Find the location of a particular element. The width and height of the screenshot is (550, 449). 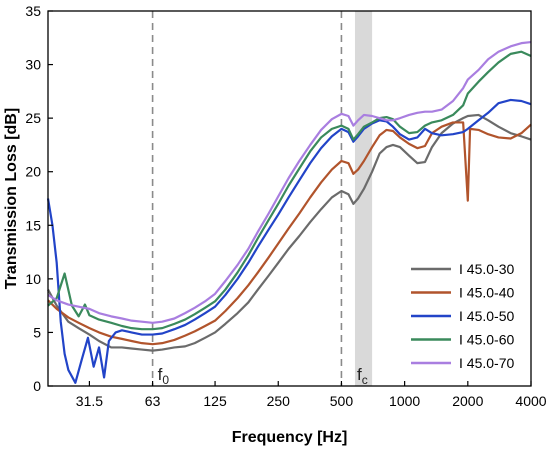

legend-label-1: I 45.0-30 is located at coordinates (486, 269).